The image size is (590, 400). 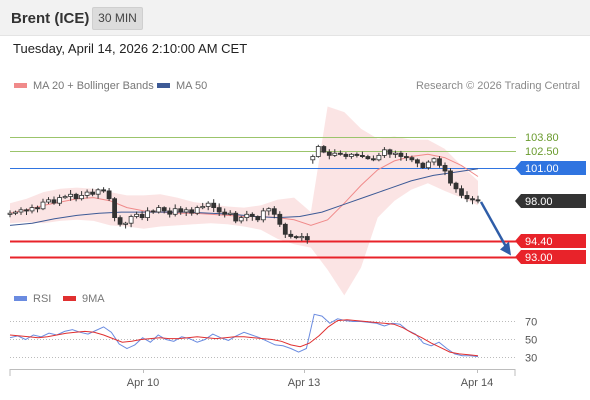 What do you see at coordinates (295, 18) in the screenshot?
I see `chart-header: Brent (ICE) 30 MIN` at bounding box center [295, 18].